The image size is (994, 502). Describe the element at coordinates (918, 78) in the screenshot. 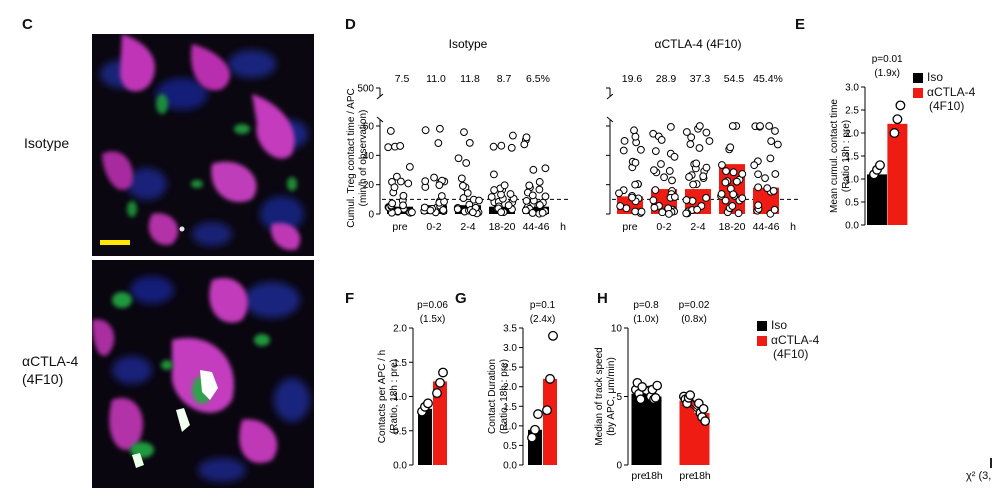

I see `legend-swatch-iso` at that location.